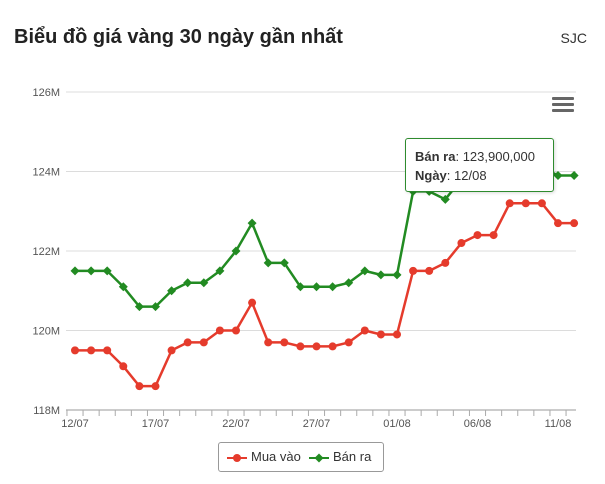 Image resolution: width=605 pixels, height=484 pixels. What do you see at coordinates (46, 252) in the screenshot?
I see `y-tick-label: 122M` at bounding box center [46, 252].